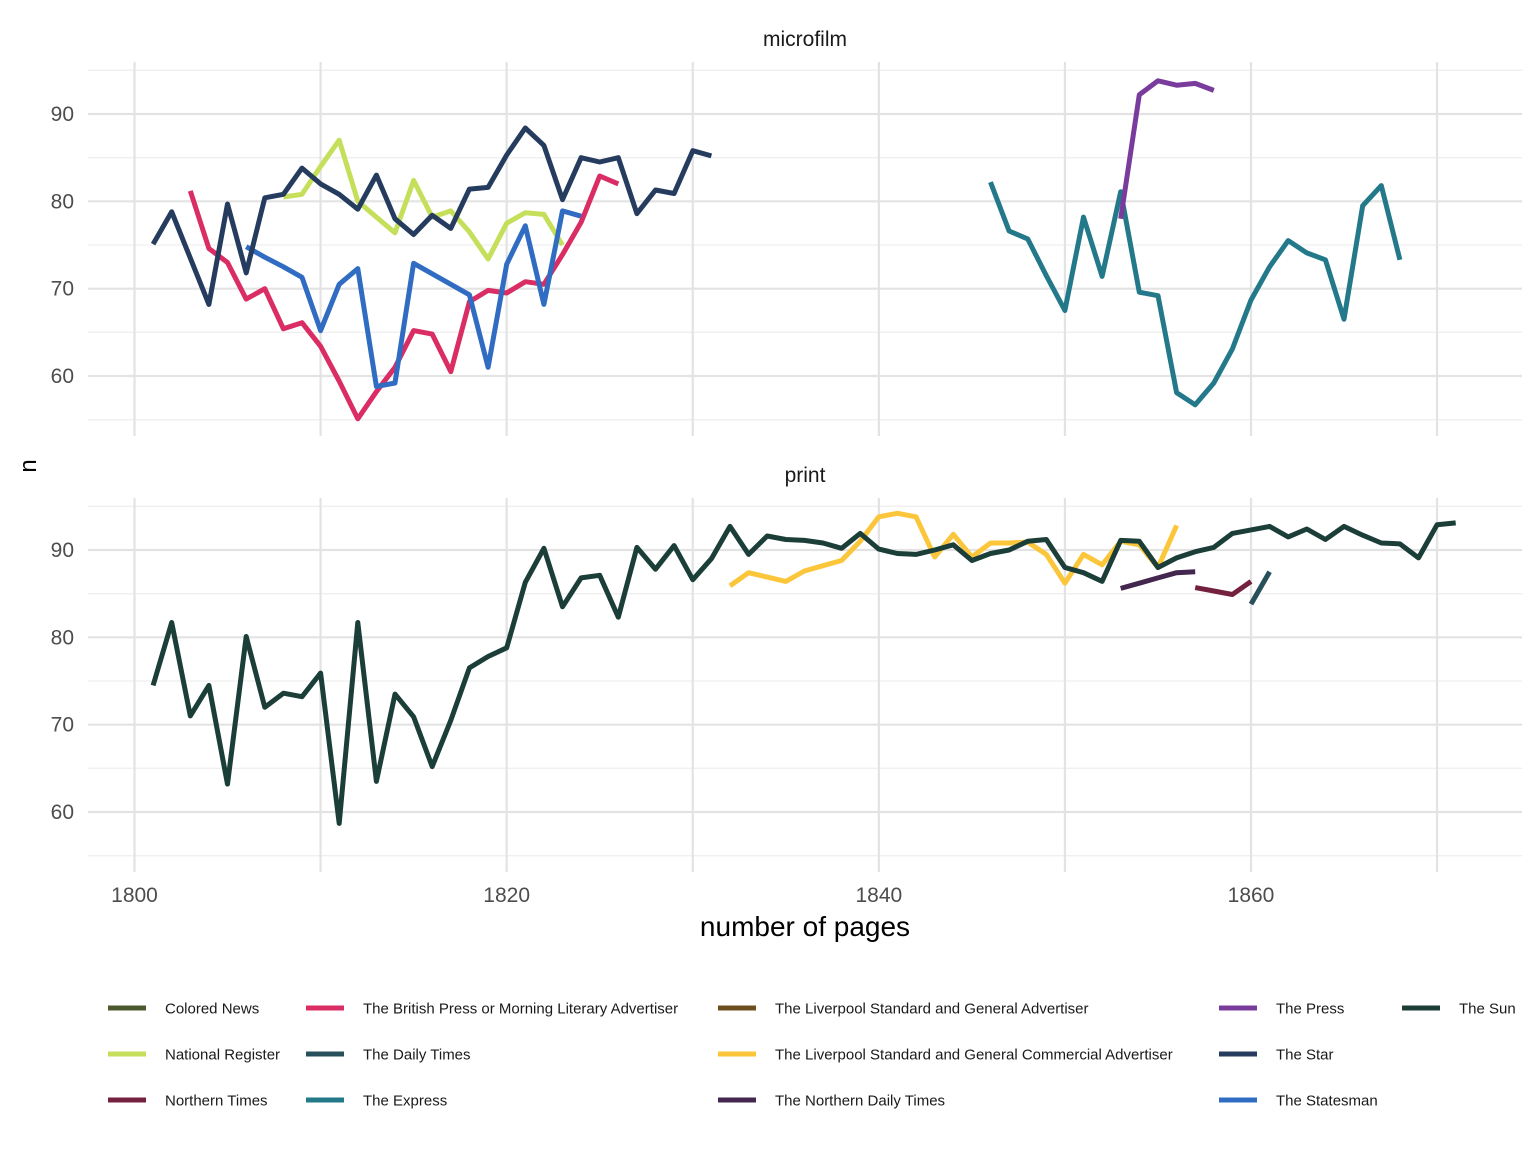  What do you see at coordinates (405, 1101) in the screenshot?
I see `legend-label: The Express` at bounding box center [405, 1101].